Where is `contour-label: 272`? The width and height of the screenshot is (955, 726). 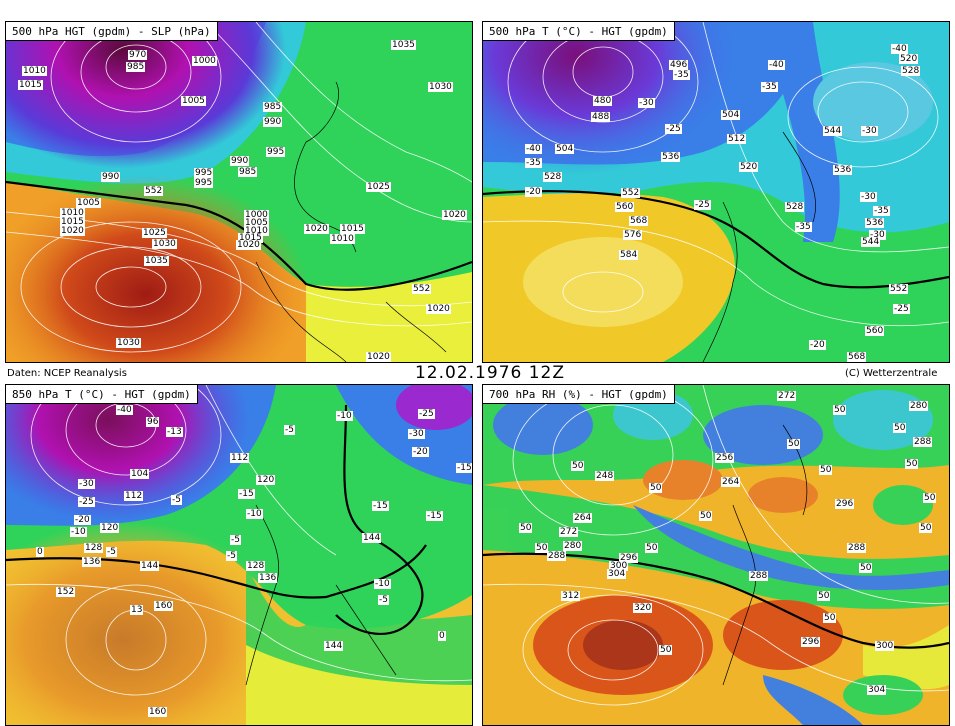
contour-label: 272 is located at coordinates (569, 532).